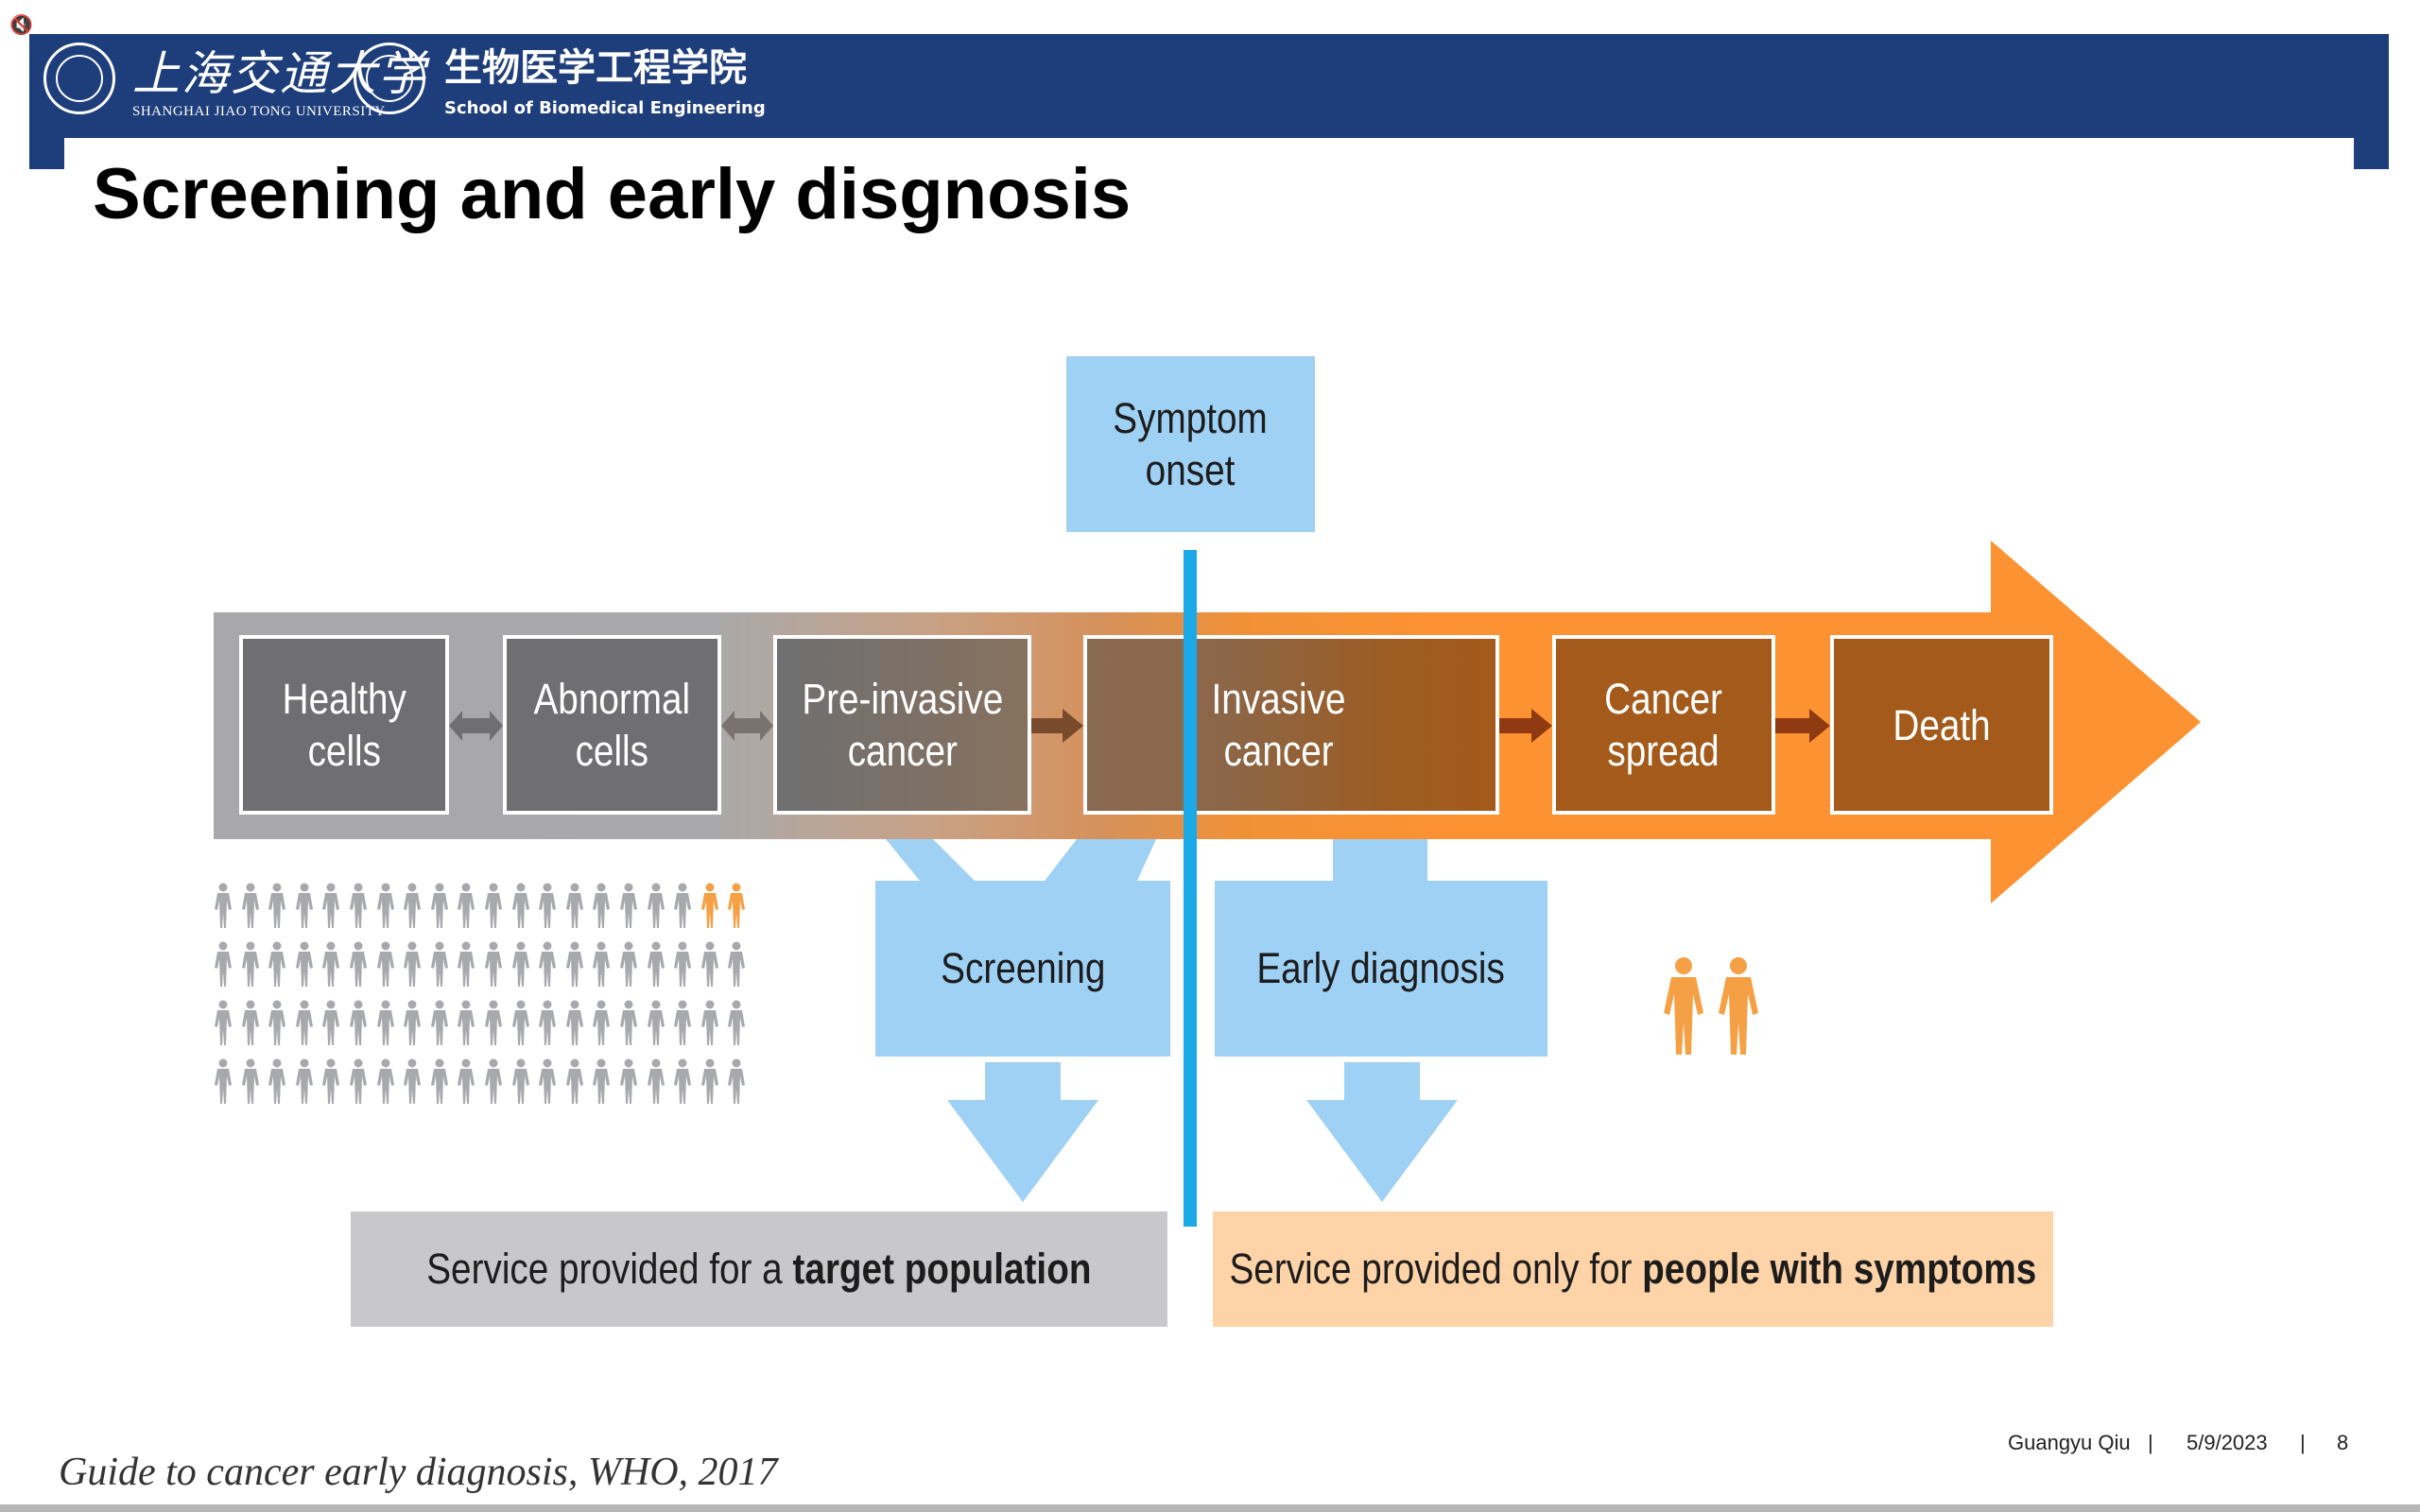 The width and height of the screenshot is (2420, 1512). I want to click on school-name-en: School of Biomedical Engineering, so click(605, 108).